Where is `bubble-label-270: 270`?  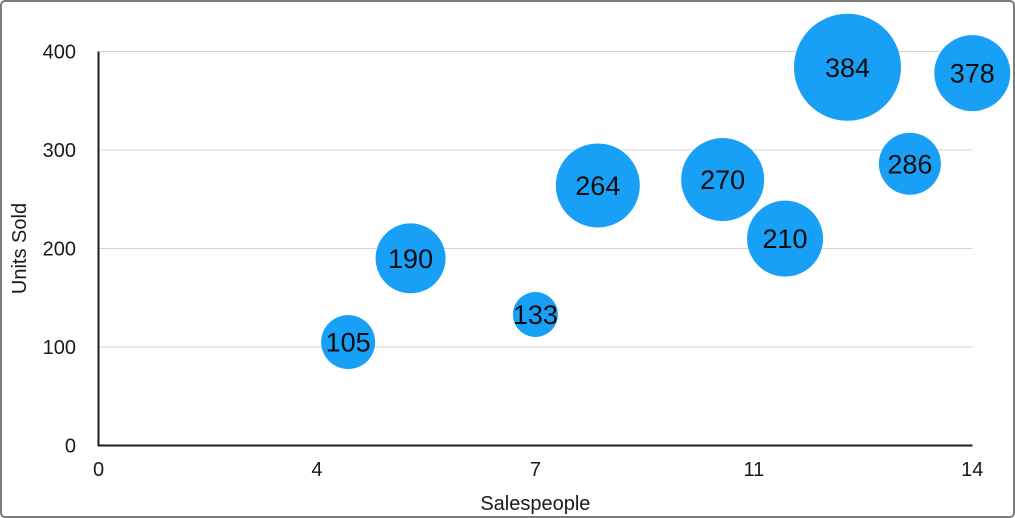 bubble-label-270: 270 is located at coordinates (722, 180).